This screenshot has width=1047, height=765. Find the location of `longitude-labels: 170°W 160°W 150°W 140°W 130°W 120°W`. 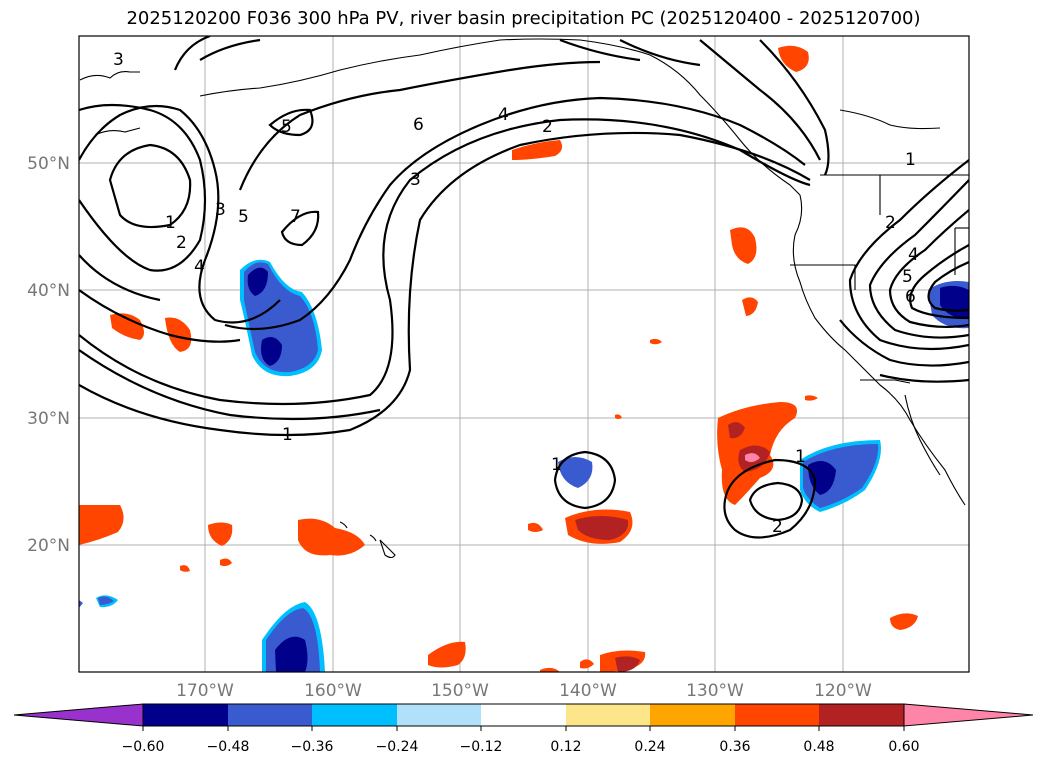

longitude-labels: 170°W 160°W 150°W 140°W 130°W 120°W is located at coordinates (524, 691).